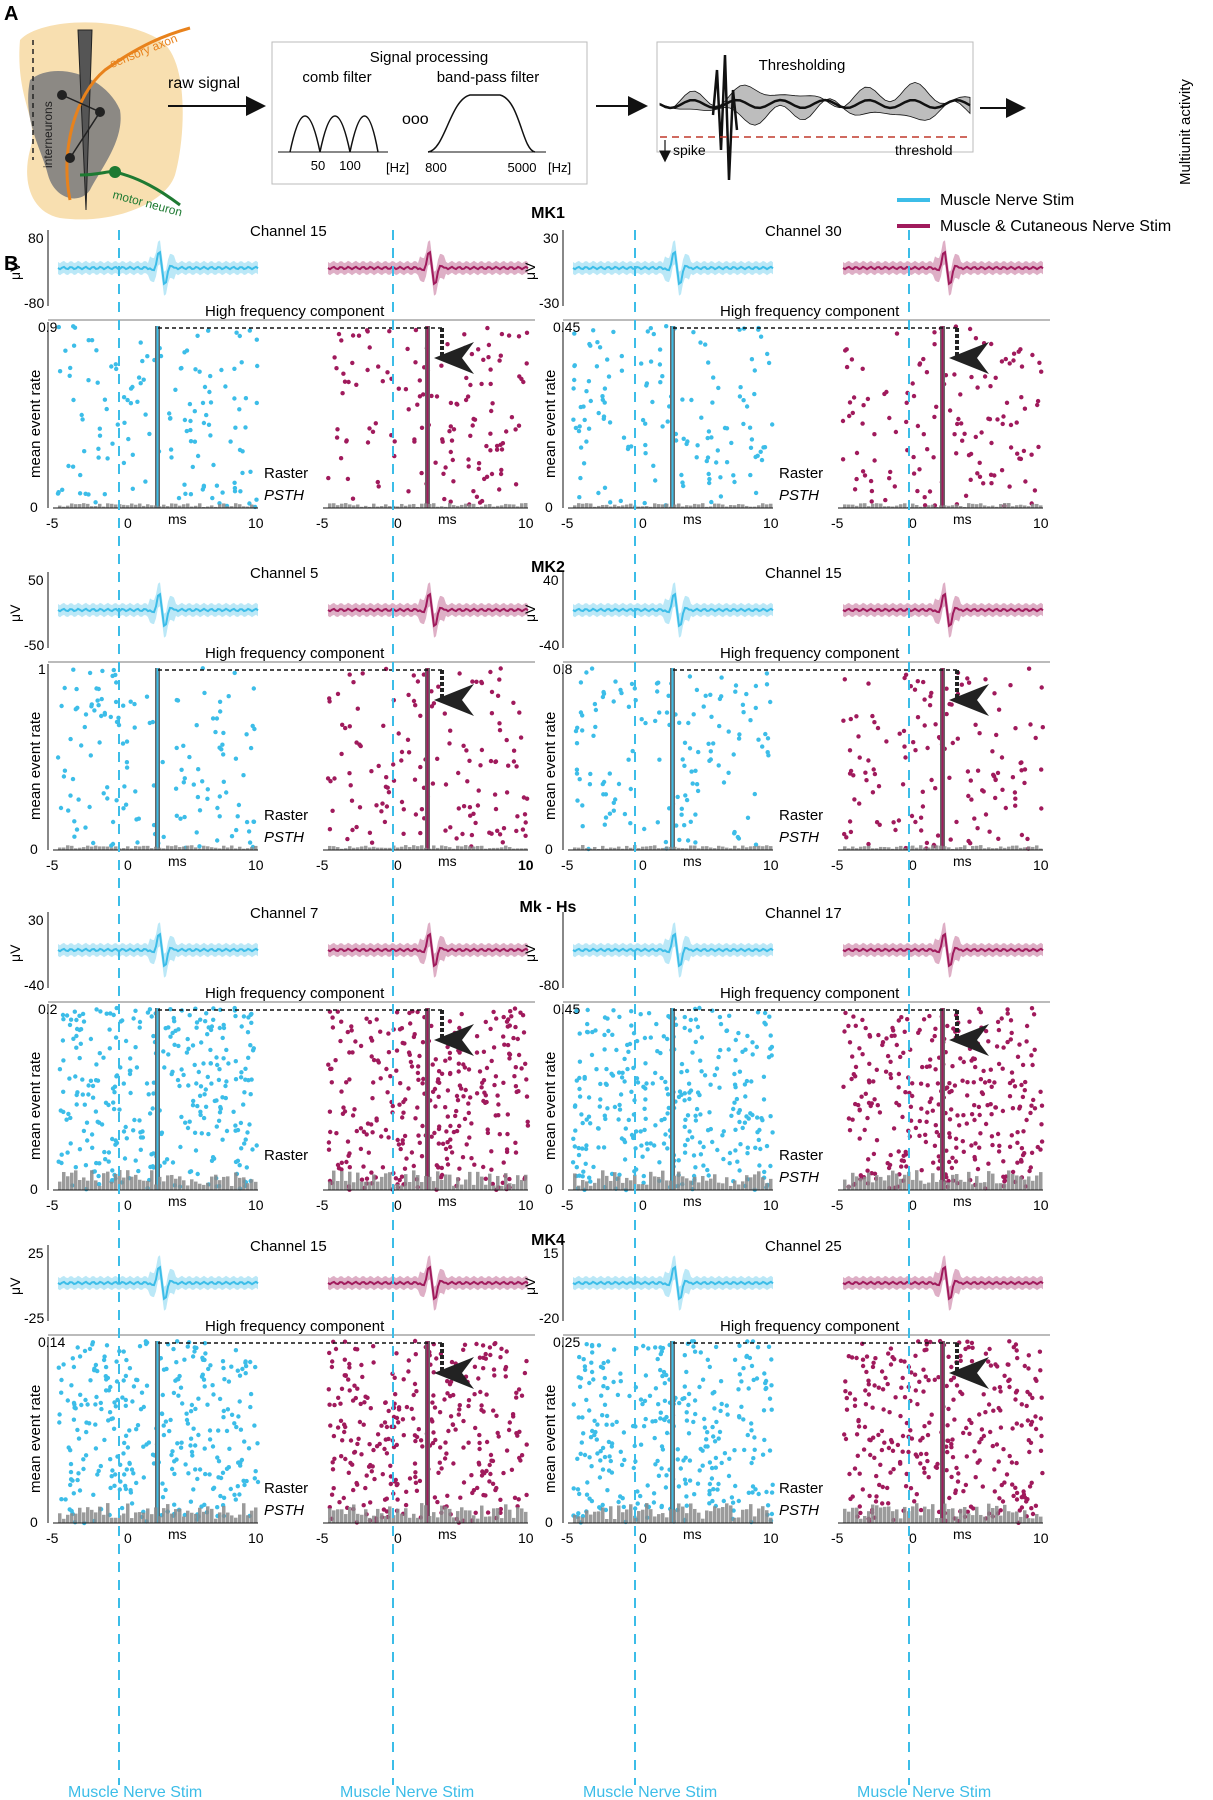  What do you see at coordinates (284, 573) in the screenshot?
I see `channel-label: Channel 5` at bounding box center [284, 573].